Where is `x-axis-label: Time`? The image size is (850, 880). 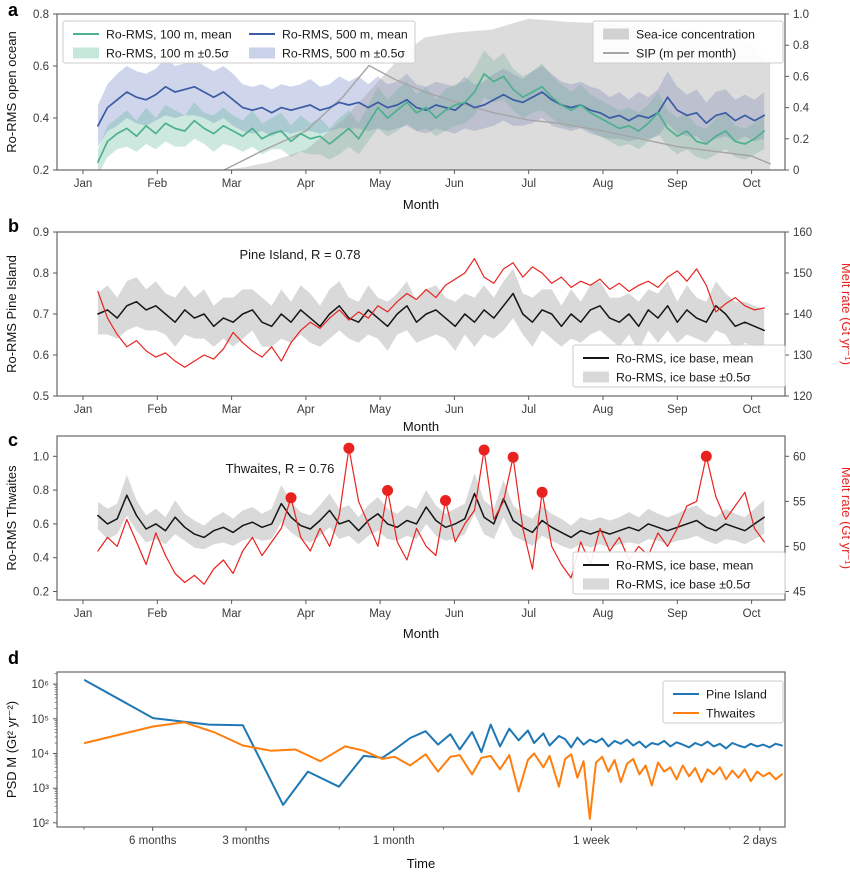 x-axis-label: Time is located at coordinates (421, 863).